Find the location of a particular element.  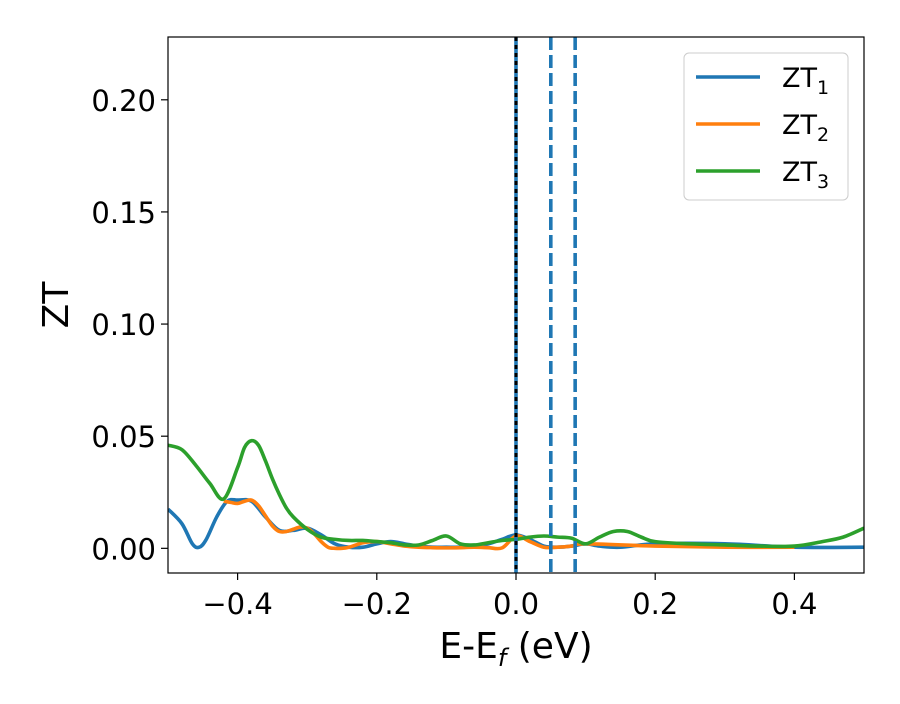

x-tick-label: 0.0 is located at coordinates (516, 604).